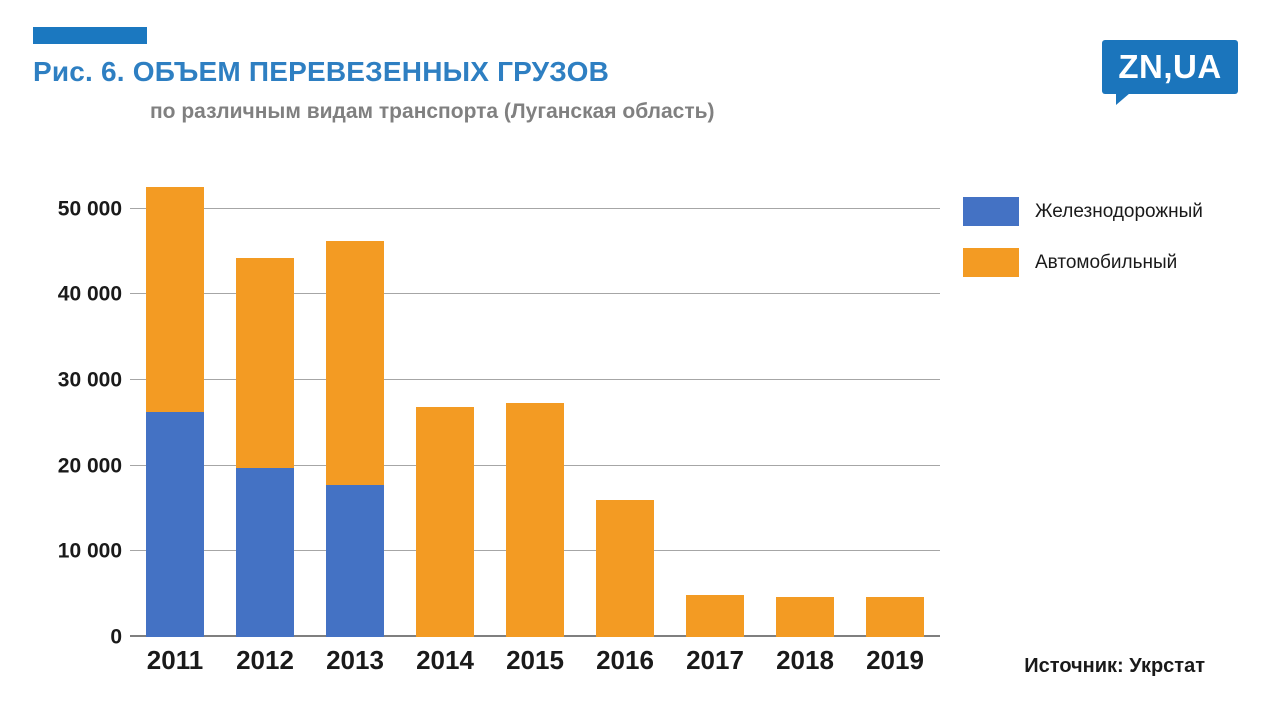  I want to click on bar-group-2013, so click(355, 438).